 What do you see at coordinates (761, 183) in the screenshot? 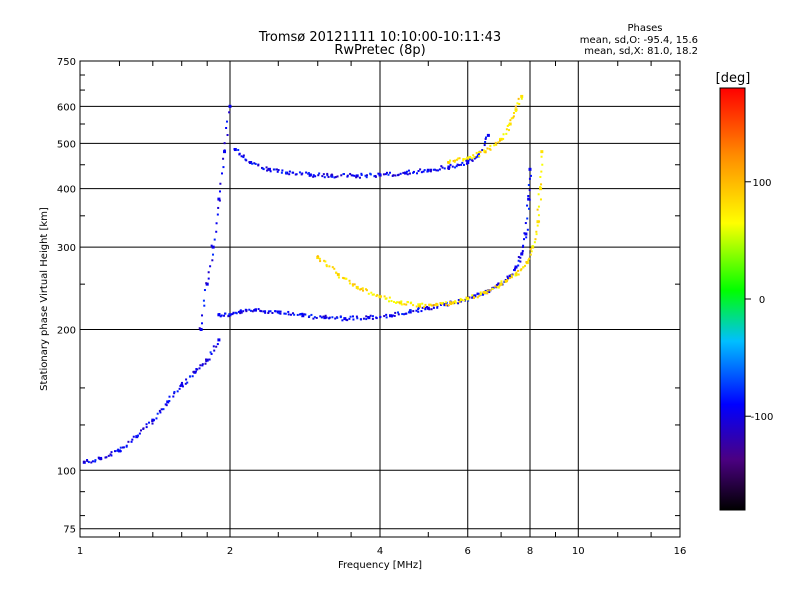
I see `colorbar-tick-label: 100` at bounding box center [761, 183].